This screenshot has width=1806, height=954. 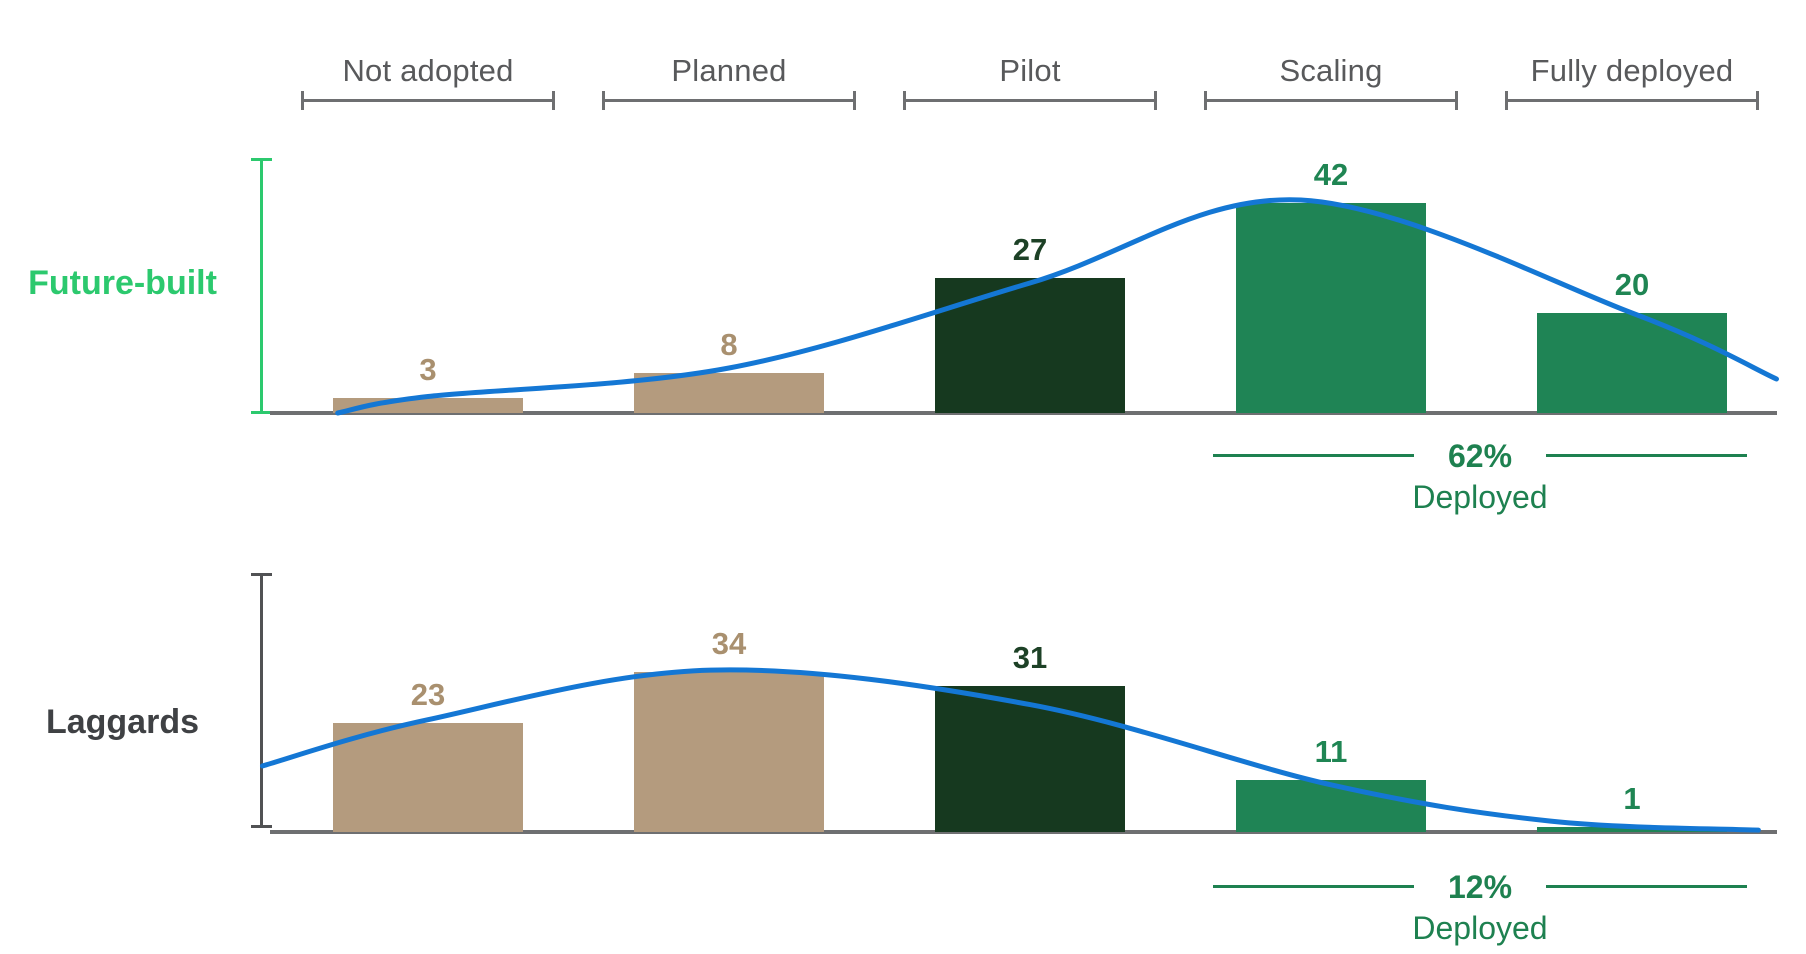 What do you see at coordinates (1023, 832) in the screenshot?
I see `laggards-baseline` at bounding box center [1023, 832].